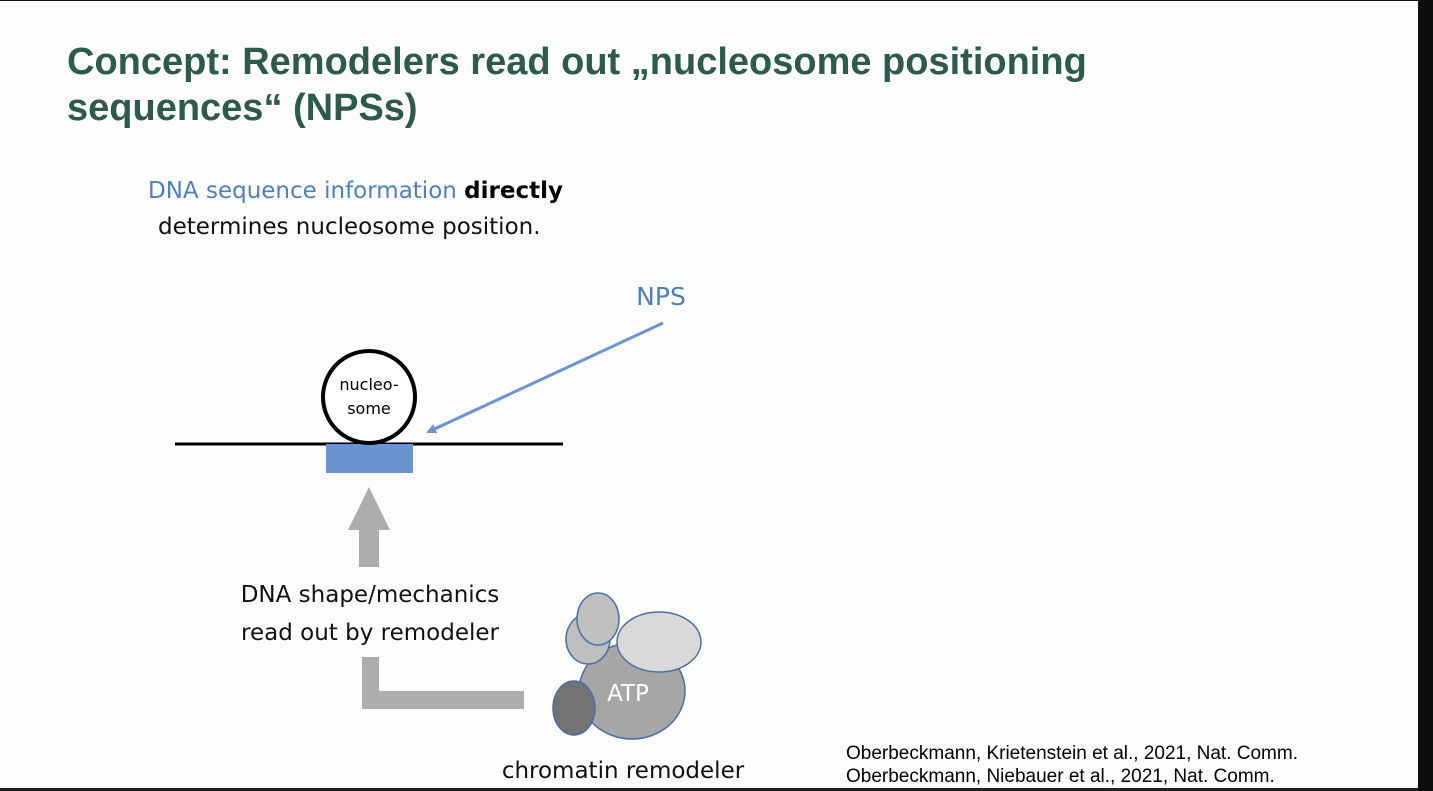  Describe the element at coordinates (598, 619) in the screenshot. I see `remodeler-top-lobe` at that location.